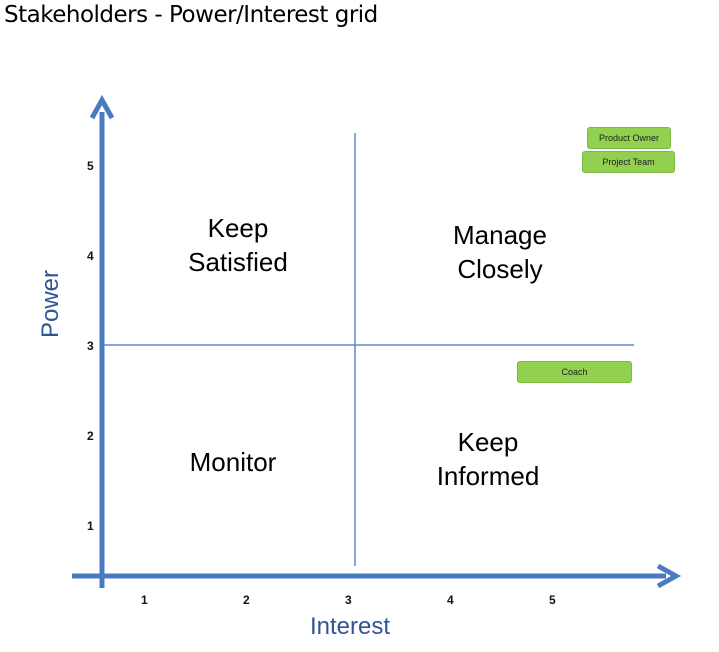  I want to click on y-tick-2: 2, so click(90, 436).